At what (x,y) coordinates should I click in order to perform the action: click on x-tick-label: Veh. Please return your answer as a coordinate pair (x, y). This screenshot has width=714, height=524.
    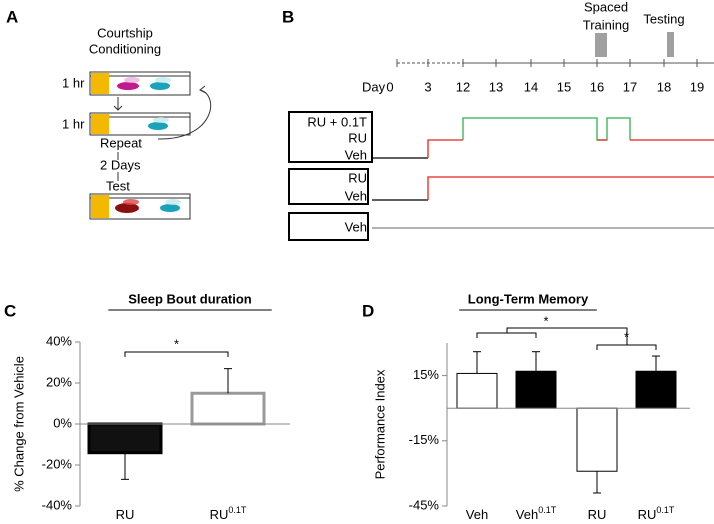
    Looking at the image, I should click on (477, 514).